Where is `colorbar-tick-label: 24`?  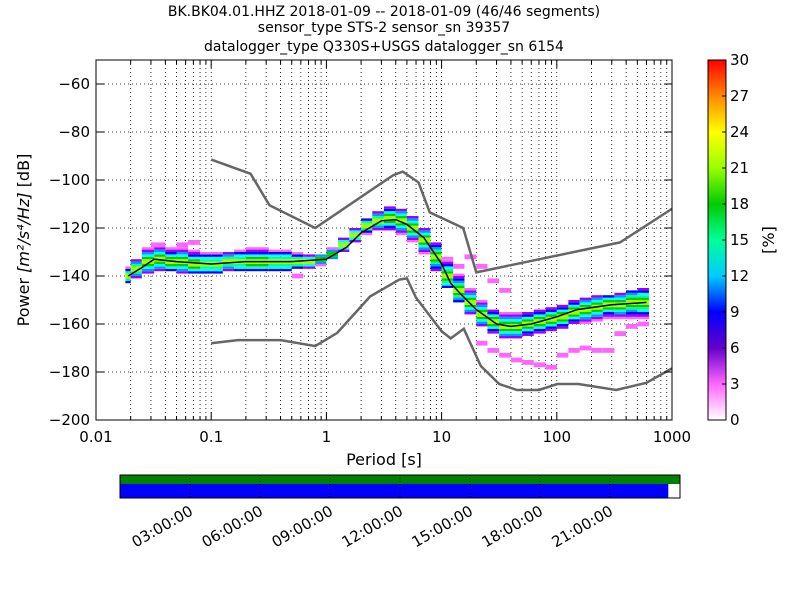
colorbar-tick-label: 24 is located at coordinates (739, 132).